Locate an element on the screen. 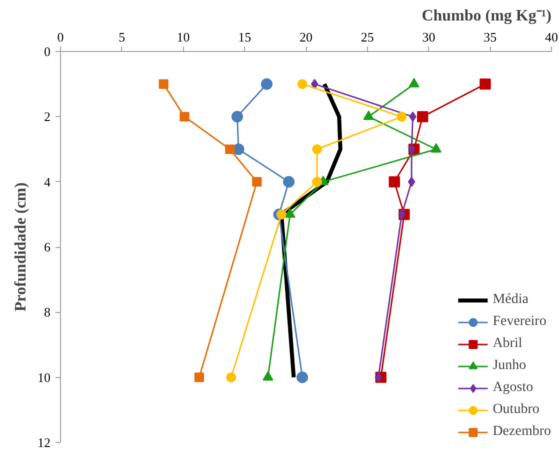 The image size is (559, 452). legend-label: Média is located at coordinates (510, 300).